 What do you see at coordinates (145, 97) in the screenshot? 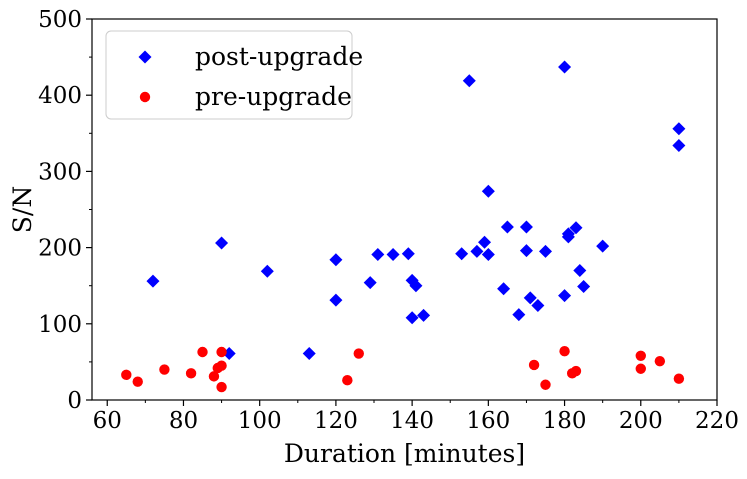
I see `legend-circle-marker` at bounding box center [145, 97].